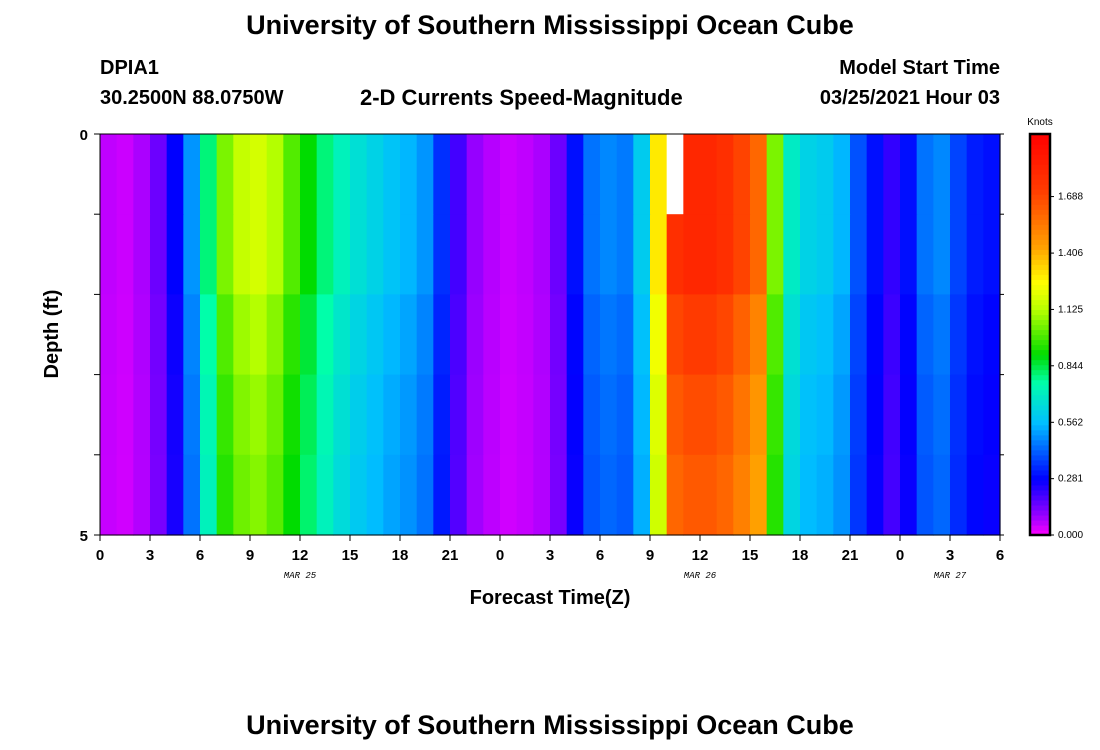 This screenshot has height=750, width=1100. Describe the element at coordinates (350, 555) in the screenshot. I see `x-tick-label: 15` at that location.